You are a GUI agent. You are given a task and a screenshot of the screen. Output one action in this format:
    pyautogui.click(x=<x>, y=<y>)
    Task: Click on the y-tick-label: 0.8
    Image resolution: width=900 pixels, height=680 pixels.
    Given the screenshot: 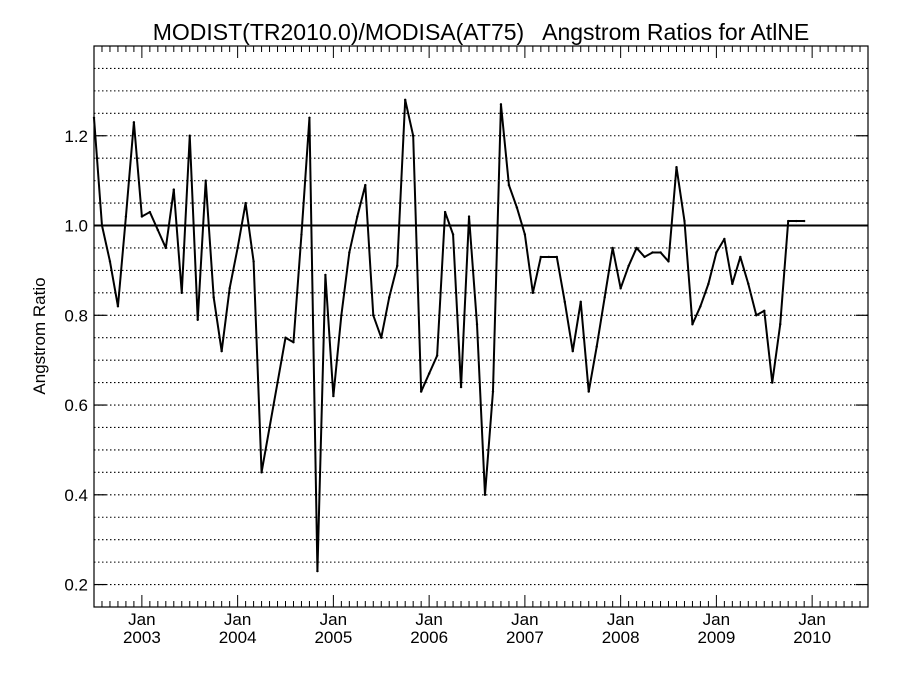 What is the action you would take?
    pyautogui.click(x=76, y=315)
    